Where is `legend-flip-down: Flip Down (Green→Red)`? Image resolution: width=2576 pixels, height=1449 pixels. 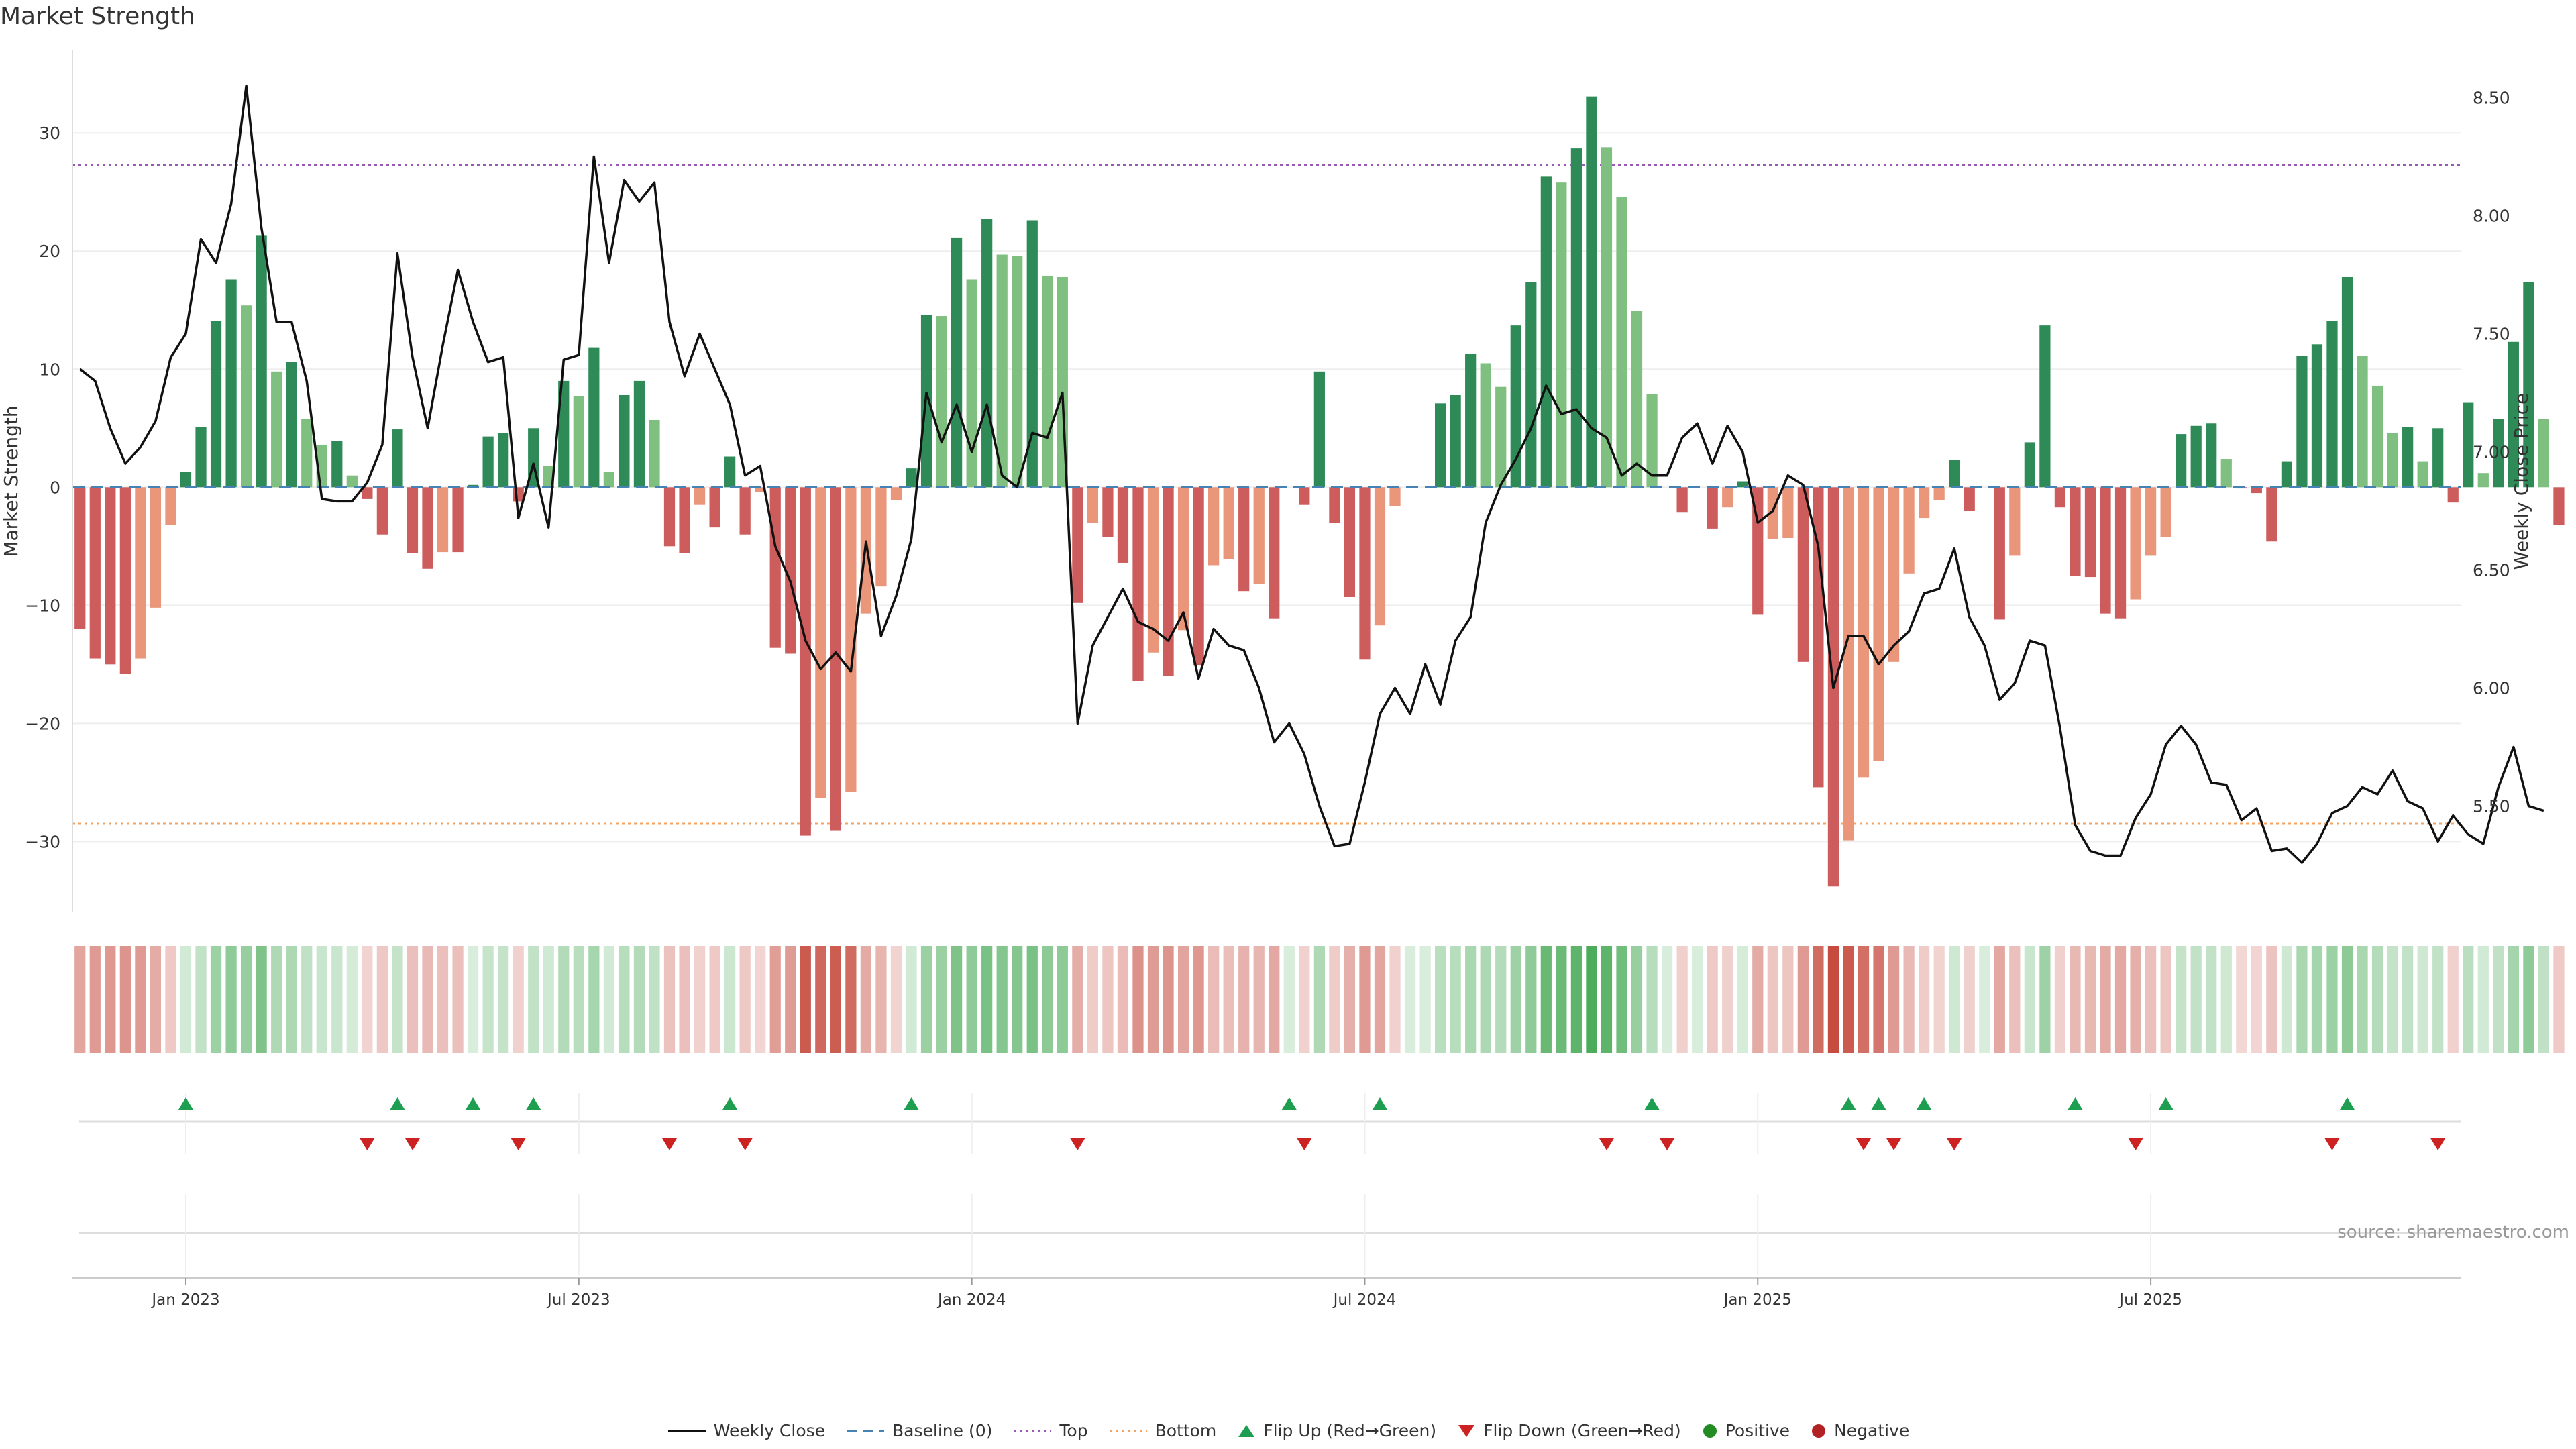
legend-flip-down: Flip Down (Green→Red) is located at coordinates (1568, 1430).